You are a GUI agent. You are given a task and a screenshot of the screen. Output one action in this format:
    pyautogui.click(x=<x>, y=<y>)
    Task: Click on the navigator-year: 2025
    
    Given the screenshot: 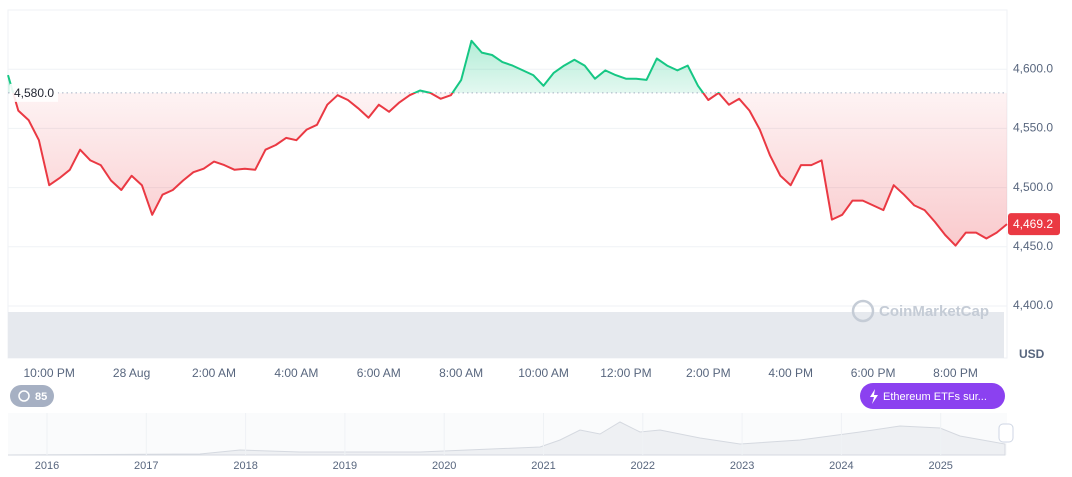 What is the action you would take?
    pyautogui.click(x=940, y=466)
    